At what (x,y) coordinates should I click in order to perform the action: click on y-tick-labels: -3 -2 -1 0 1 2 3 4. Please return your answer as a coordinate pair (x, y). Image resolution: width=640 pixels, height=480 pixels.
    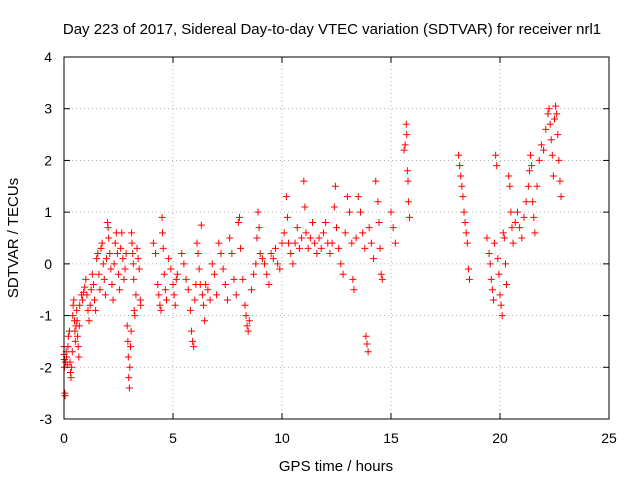
    Looking at the image, I should click on (46, 238).